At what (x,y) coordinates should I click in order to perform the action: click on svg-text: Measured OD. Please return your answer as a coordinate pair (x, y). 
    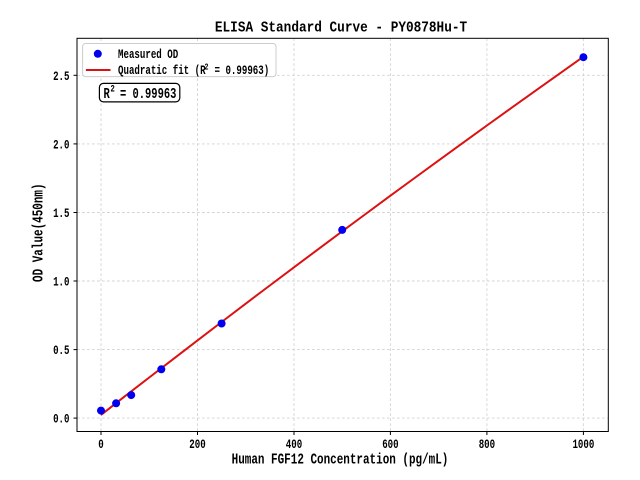
    Looking at the image, I should click on (148, 56).